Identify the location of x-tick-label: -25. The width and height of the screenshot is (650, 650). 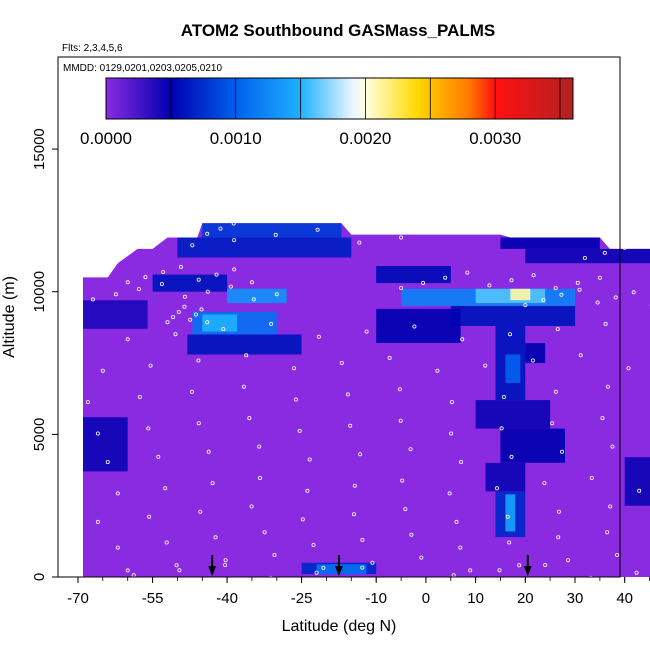
(302, 598).